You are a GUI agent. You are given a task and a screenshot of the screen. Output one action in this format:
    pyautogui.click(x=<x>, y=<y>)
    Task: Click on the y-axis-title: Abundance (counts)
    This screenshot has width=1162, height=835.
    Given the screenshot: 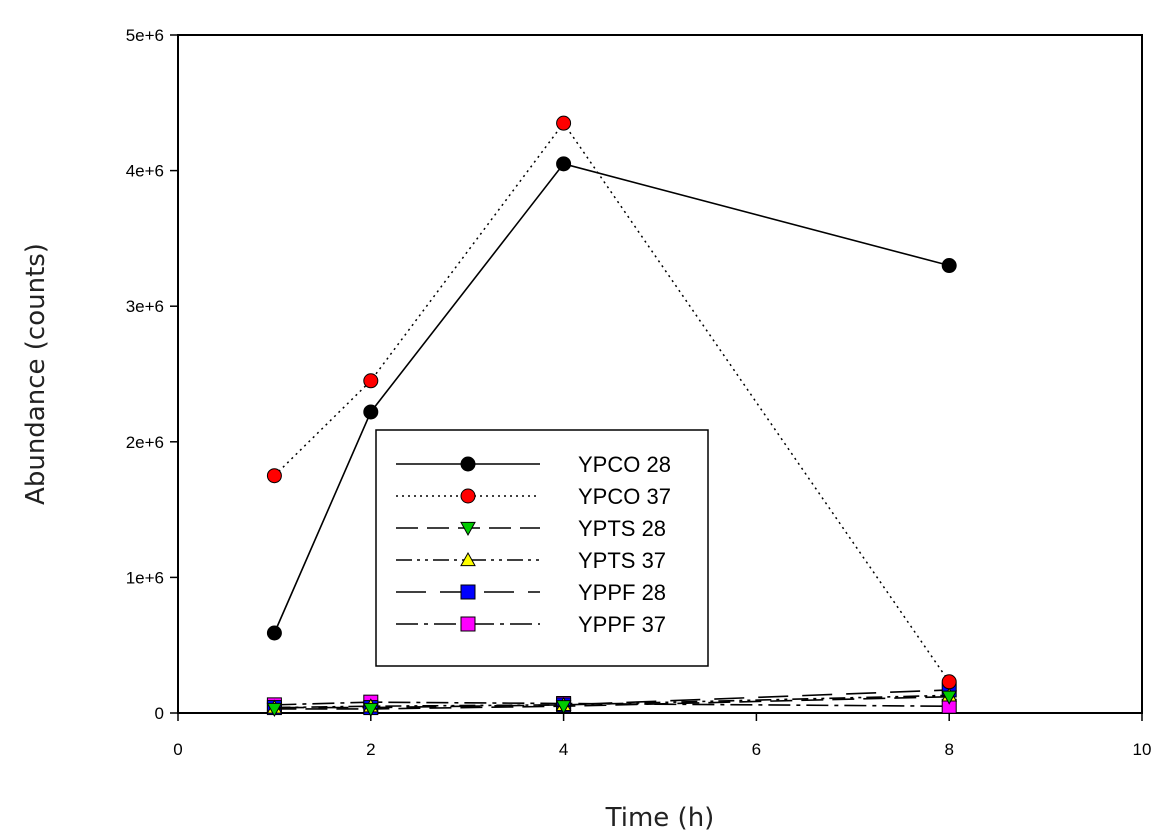 What is the action you would take?
    pyautogui.click(x=36, y=374)
    